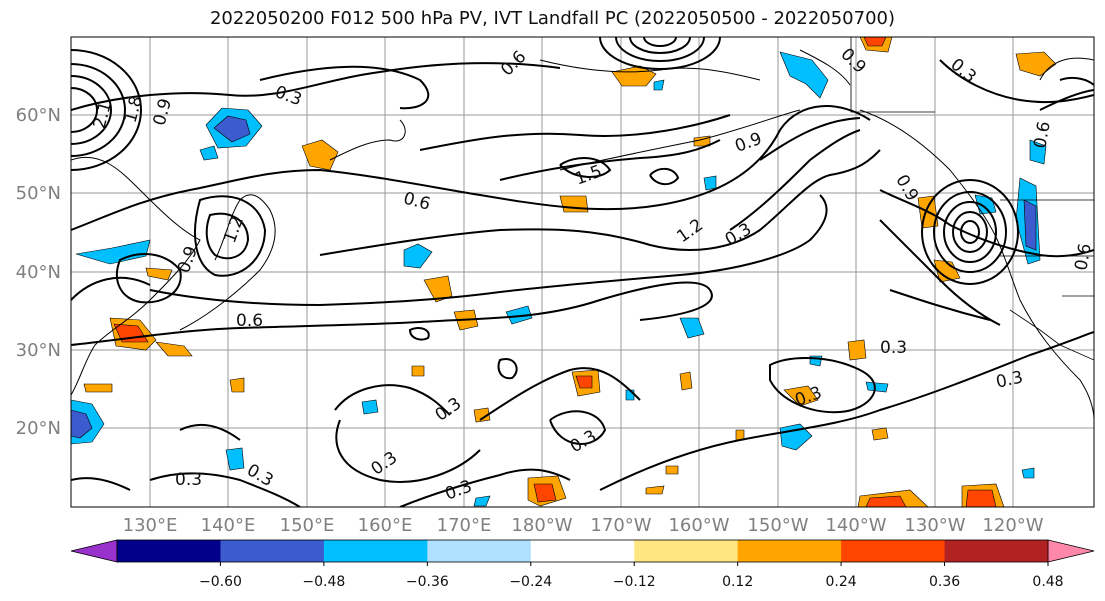 This screenshot has width=1105, height=601. What do you see at coordinates (307, 525) in the screenshot?
I see `lon-label-150e: 150°E` at bounding box center [307, 525].